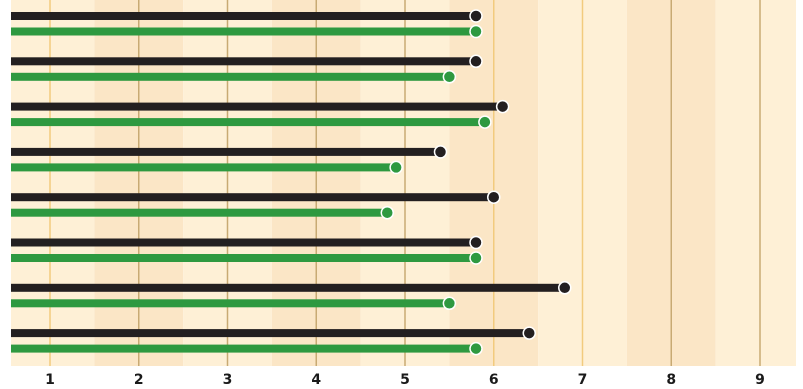 The image size is (803, 389). What do you see at coordinates (139, 380) in the screenshot?
I see `x-tick-label: 2` at bounding box center [139, 380].